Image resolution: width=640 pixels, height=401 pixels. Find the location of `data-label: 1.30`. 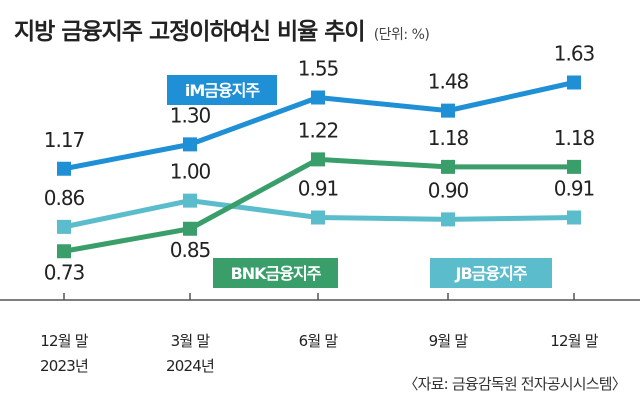

data-label: 1.30 is located at coordinates (190, 115).